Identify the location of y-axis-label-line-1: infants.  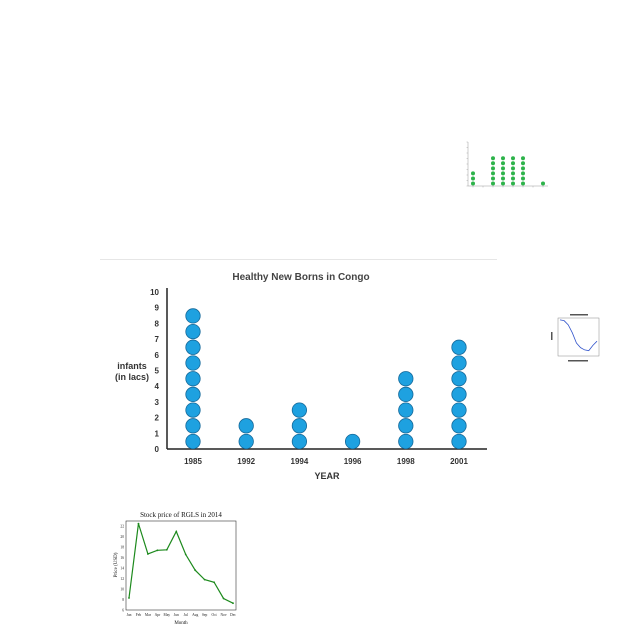
(132, 366).